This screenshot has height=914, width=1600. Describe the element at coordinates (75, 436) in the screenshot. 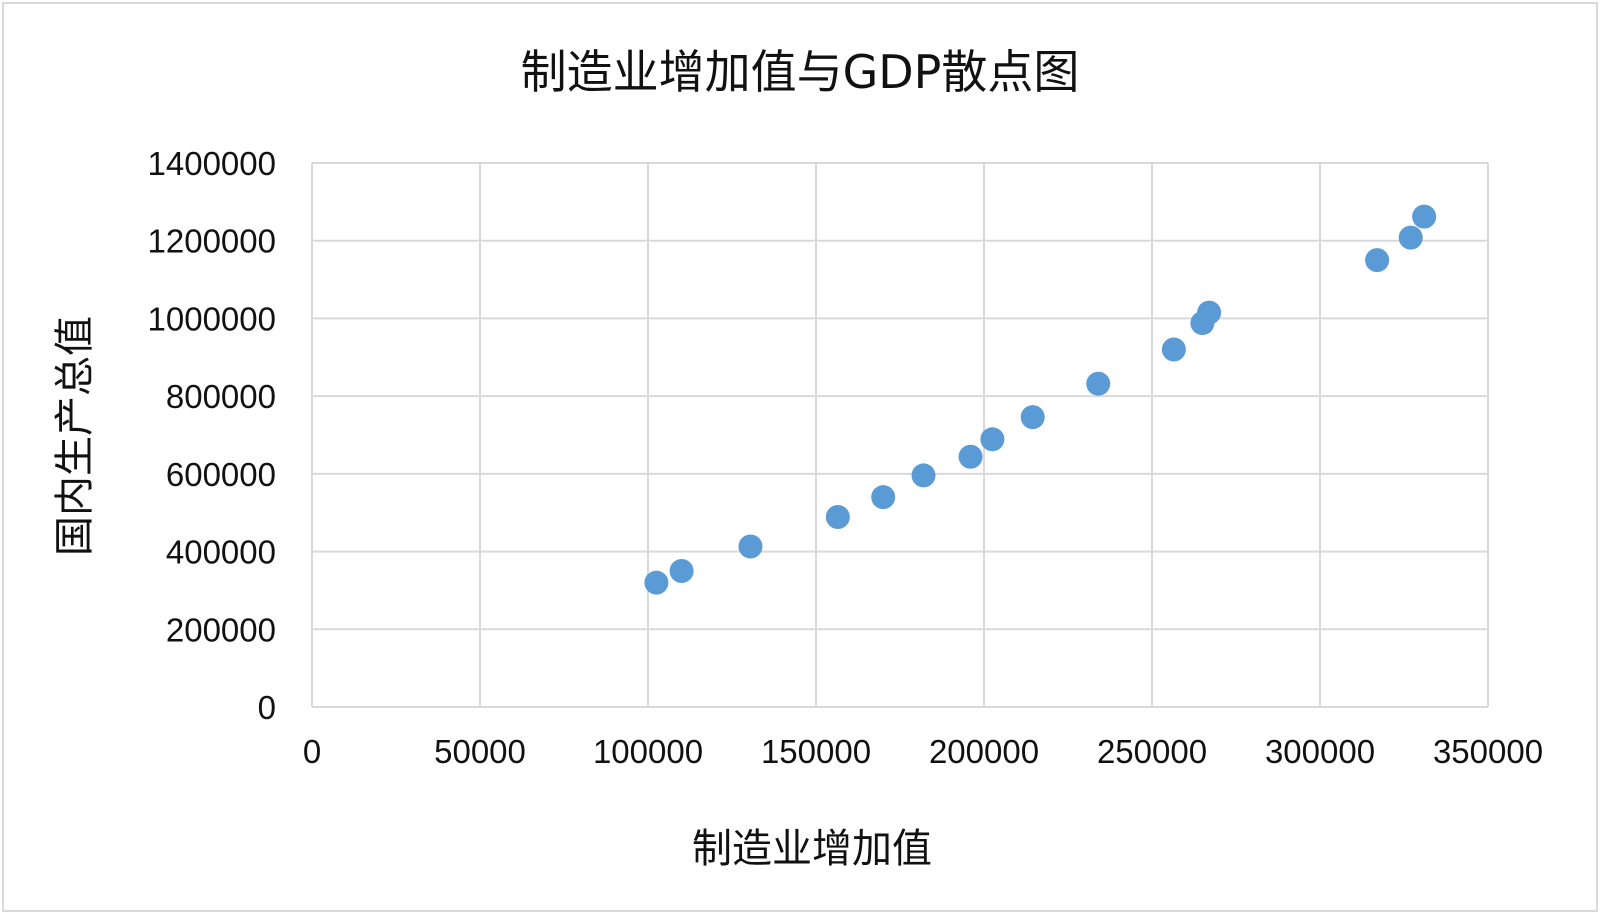

I see `y-axis-label: 国内生产总值` at that location.